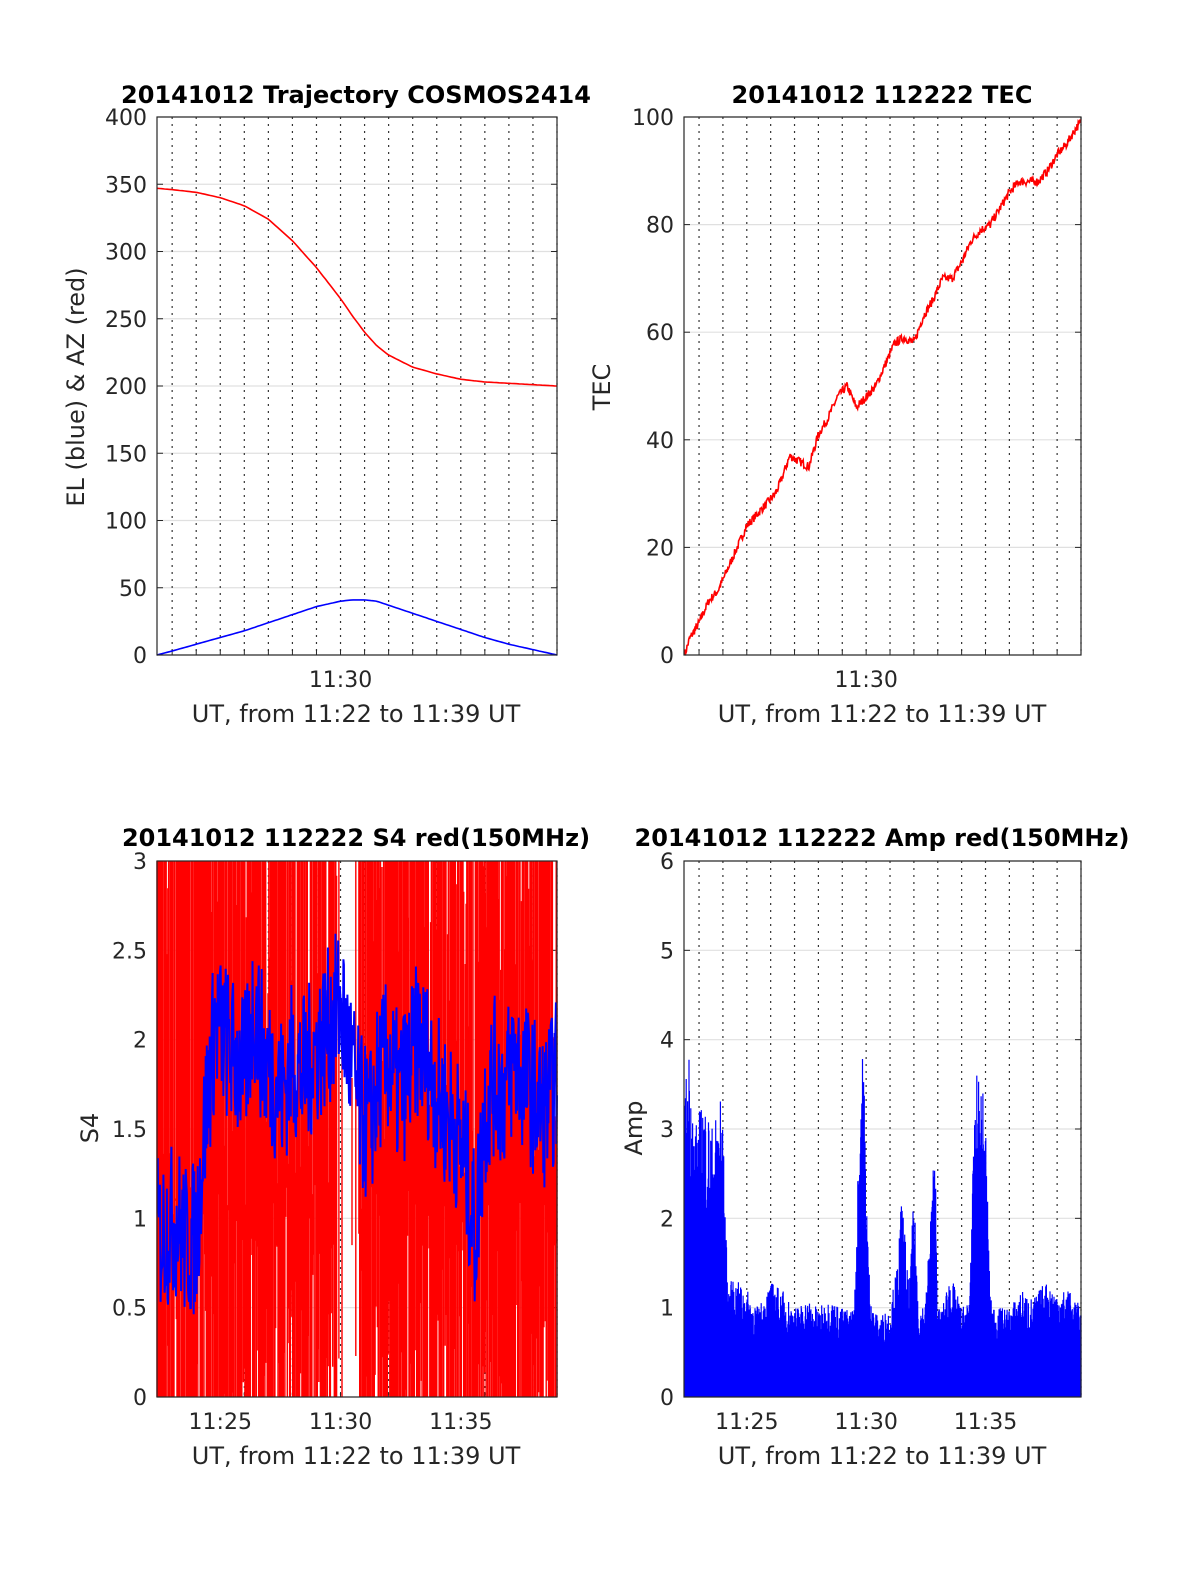 The width and height of the screenshot is (1200, 1575). What do you see at coordinates (126, 320) in the screenshot?
I see `y-tick-label: 250` at bounding box center [126, 320].